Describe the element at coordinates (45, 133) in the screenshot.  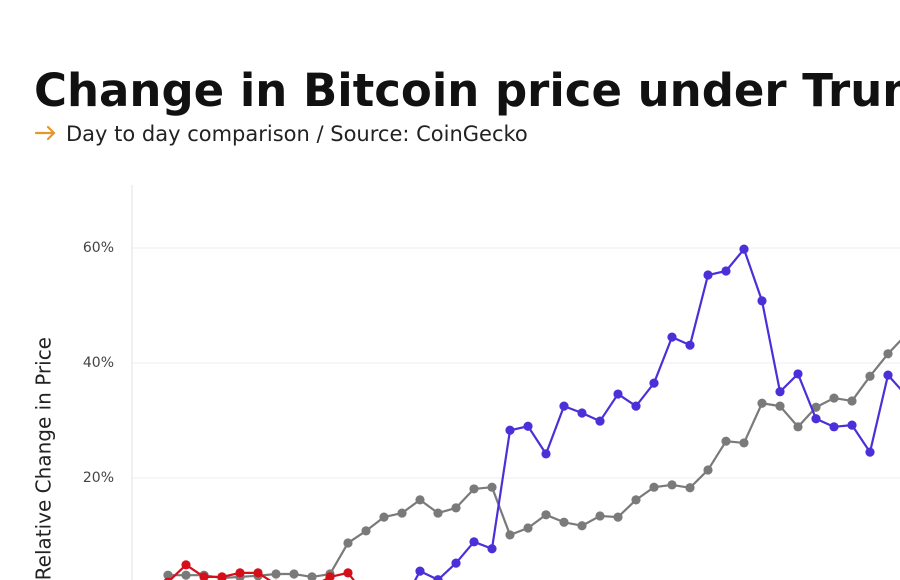
I see `subtitle-arrow` at that location.